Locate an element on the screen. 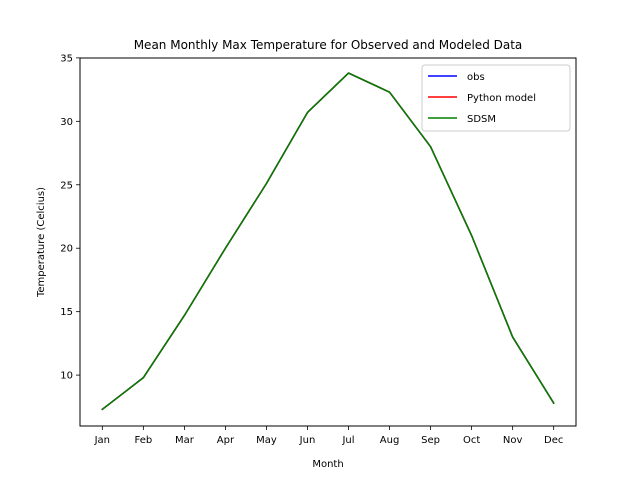 The height and width of the screenshot is (480, 640). x-tick-label: Jan is located at coordinates (102, 440).